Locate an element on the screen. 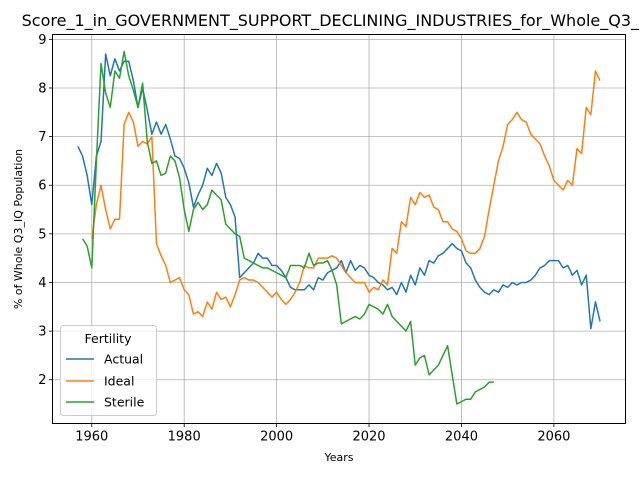  legend-label-ideal: Ideal is located at coordinates (119, 381).